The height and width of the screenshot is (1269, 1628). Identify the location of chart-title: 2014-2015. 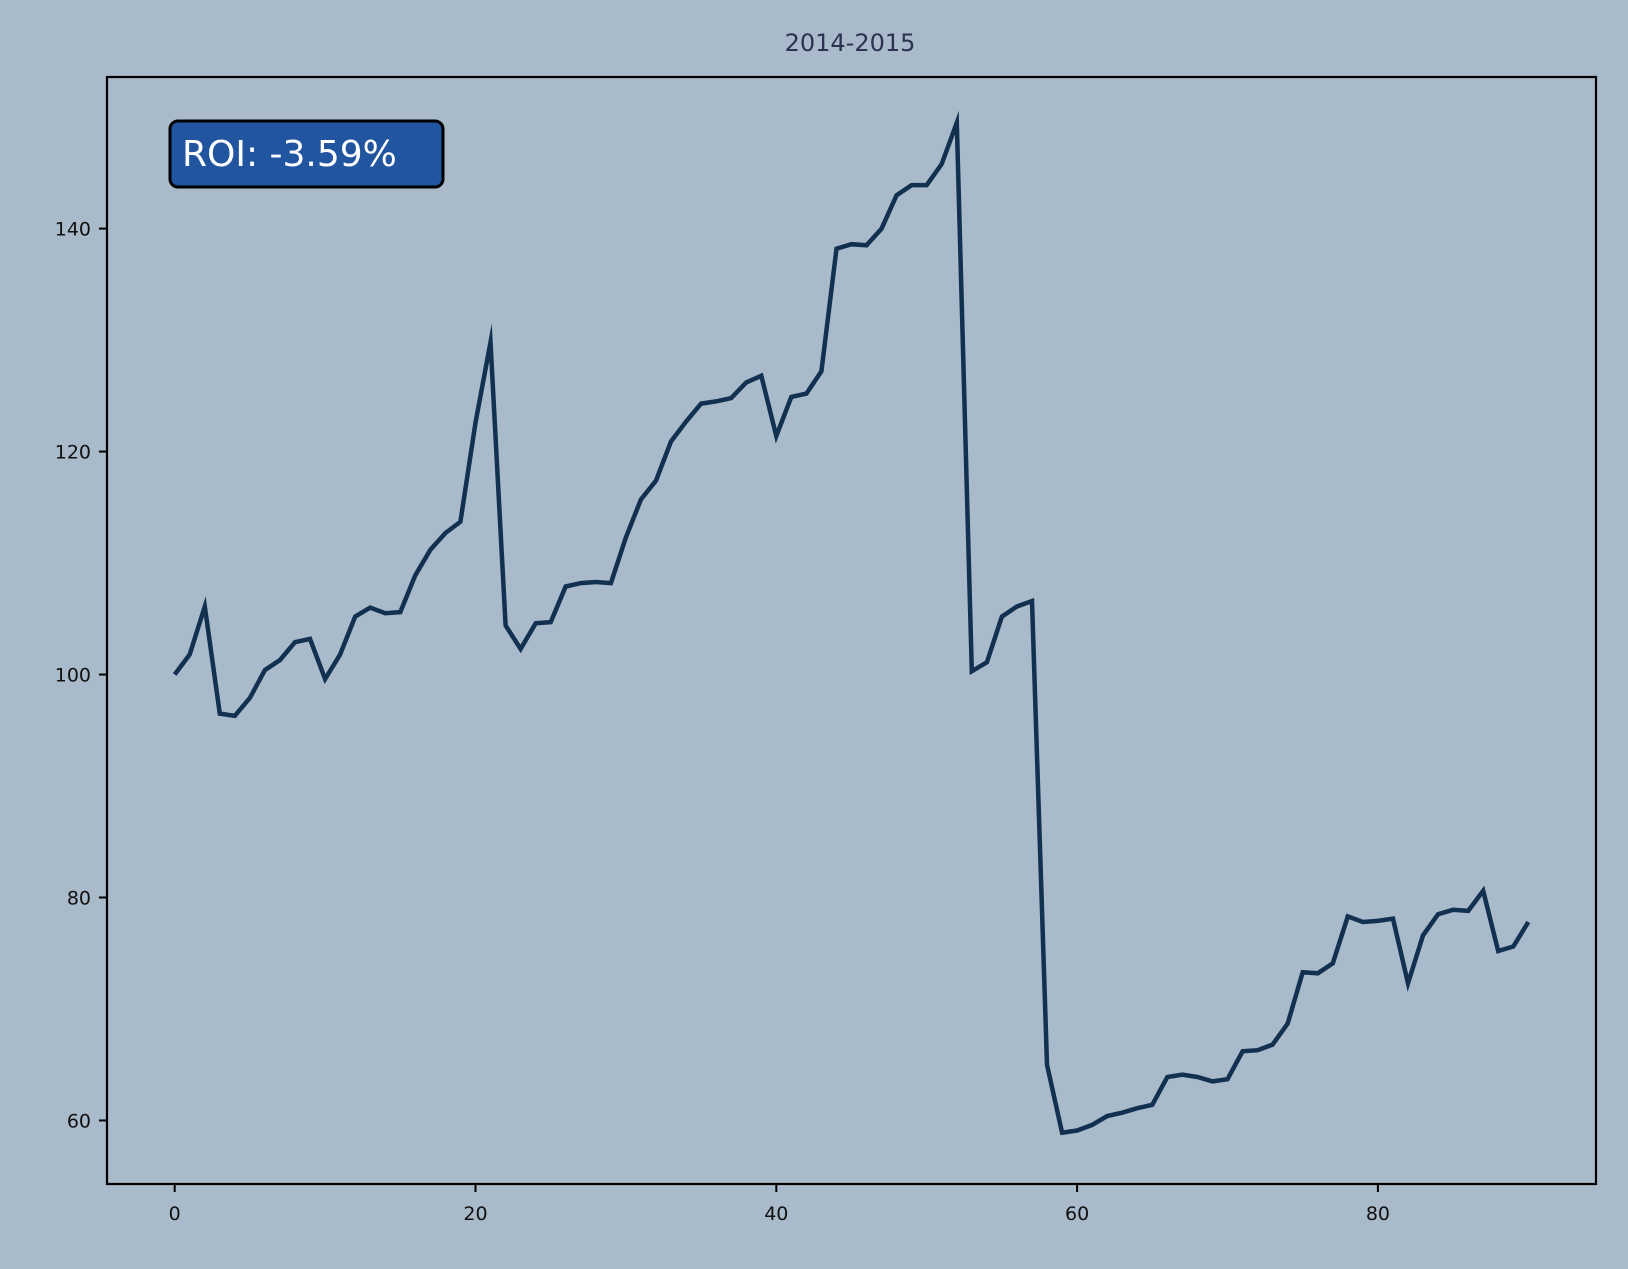
(850, 43).